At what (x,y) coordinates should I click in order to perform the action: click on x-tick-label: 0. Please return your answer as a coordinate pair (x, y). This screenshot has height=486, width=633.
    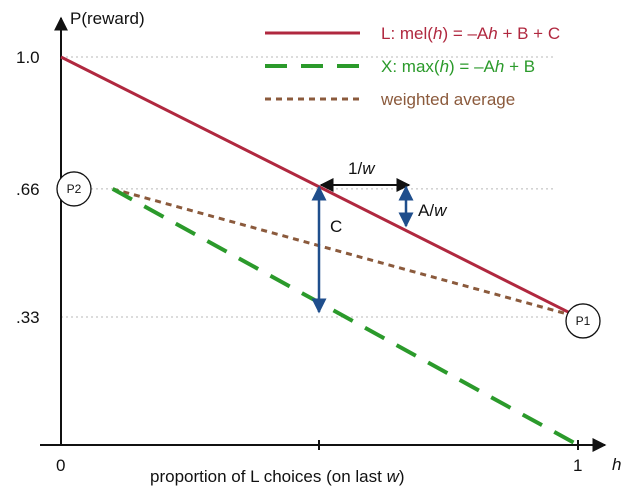
    Looking at the image, I should click on (60, 465).